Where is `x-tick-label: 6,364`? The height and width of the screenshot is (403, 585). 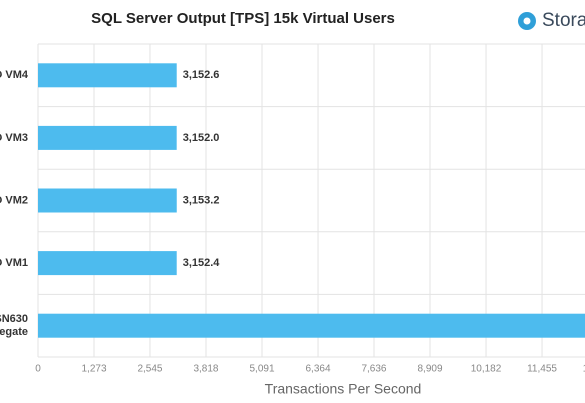 x-tick-label: 6,364 is located at coordinates (318, 369).